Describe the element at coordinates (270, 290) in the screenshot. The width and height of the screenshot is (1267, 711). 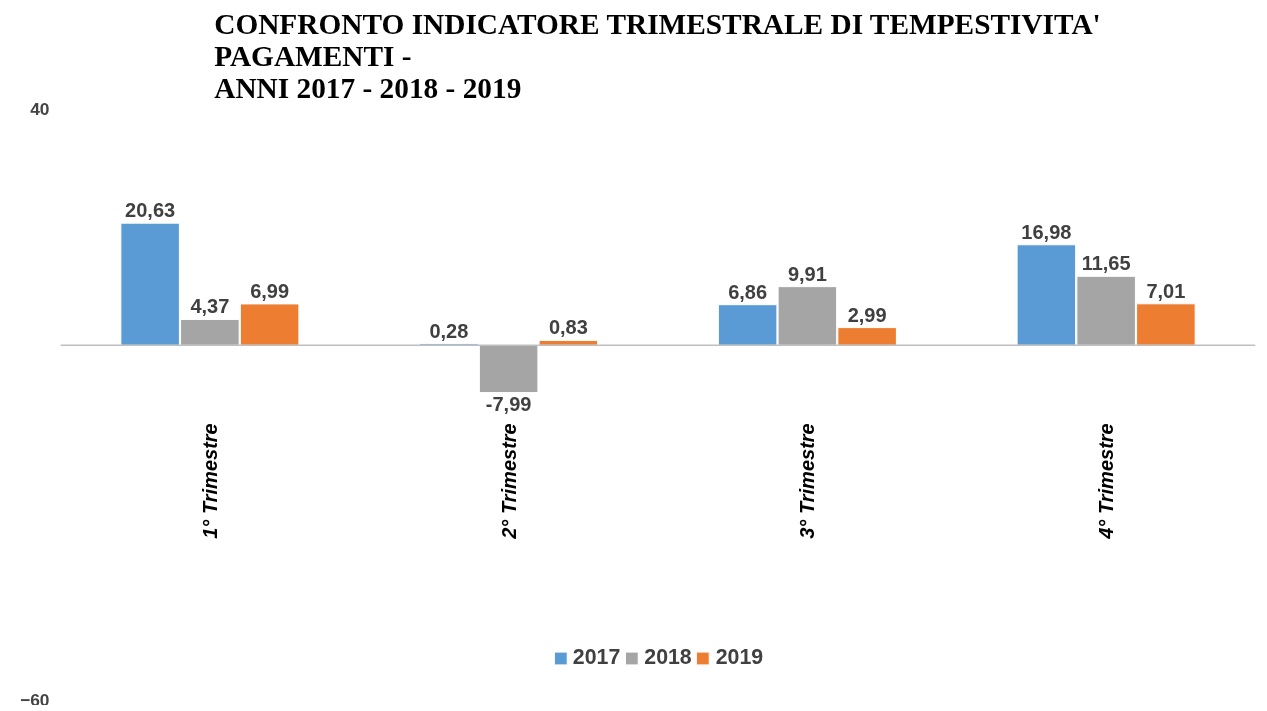
I see `data-label: 6,99` at that location.